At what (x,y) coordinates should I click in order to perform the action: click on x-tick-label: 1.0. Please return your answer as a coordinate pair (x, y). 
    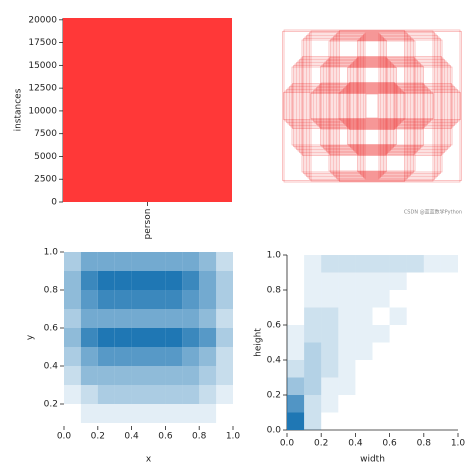
    Looking at the image, I should click on (458, 444).